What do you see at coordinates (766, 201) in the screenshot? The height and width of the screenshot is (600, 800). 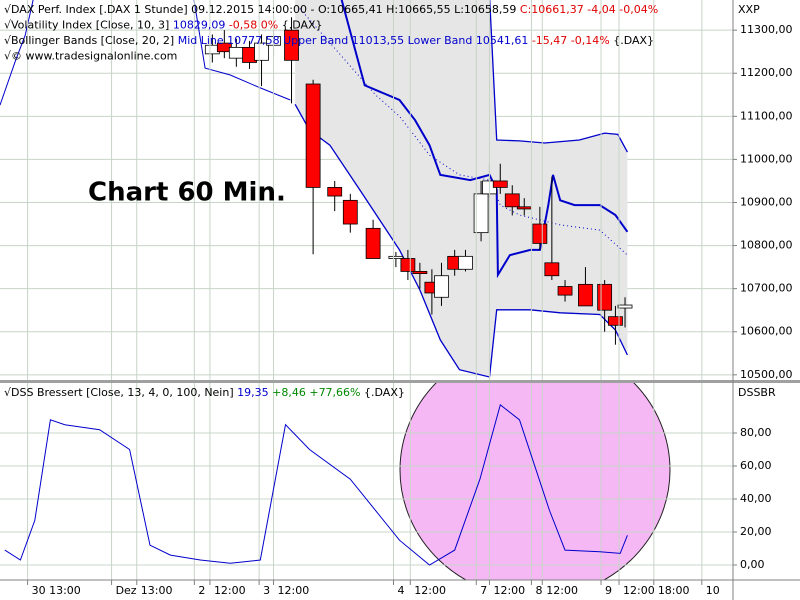 I see `y-tick-label: 10900,00` at bounding box center [766, 201].